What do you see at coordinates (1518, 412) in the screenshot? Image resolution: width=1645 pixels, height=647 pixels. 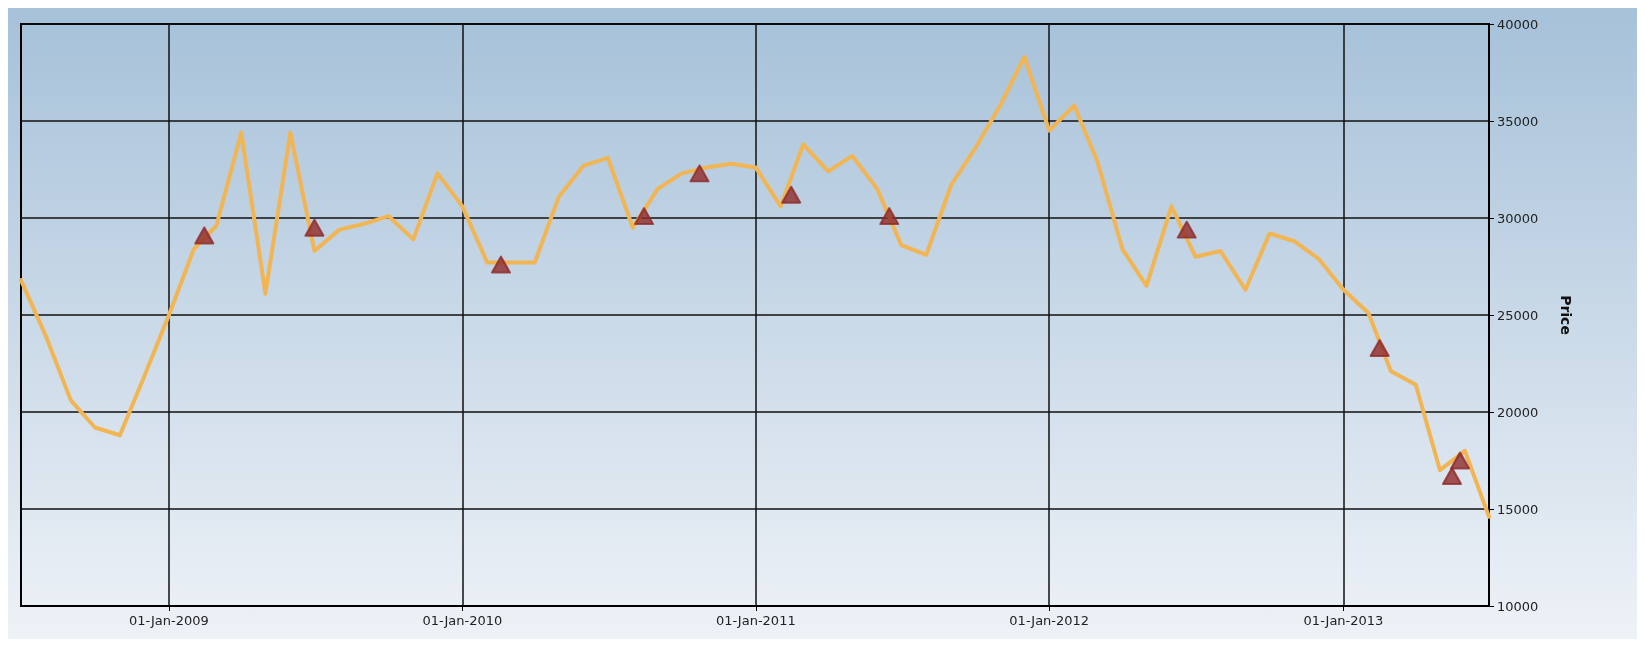 I see `y-tick-label: 20000` at bounding box center [1518, 412].